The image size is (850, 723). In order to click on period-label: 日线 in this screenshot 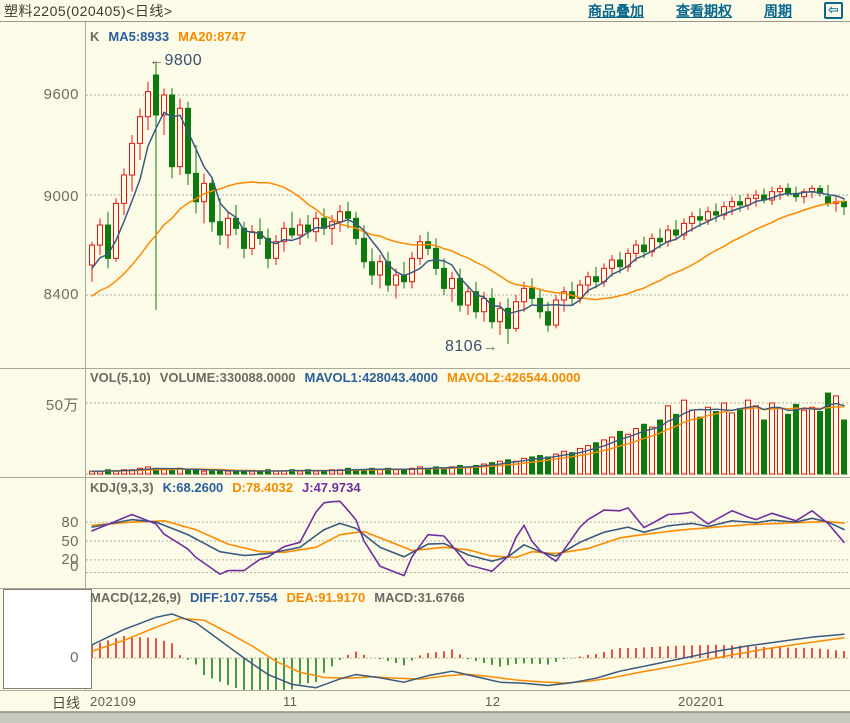, I will do `click(66, 703)`.